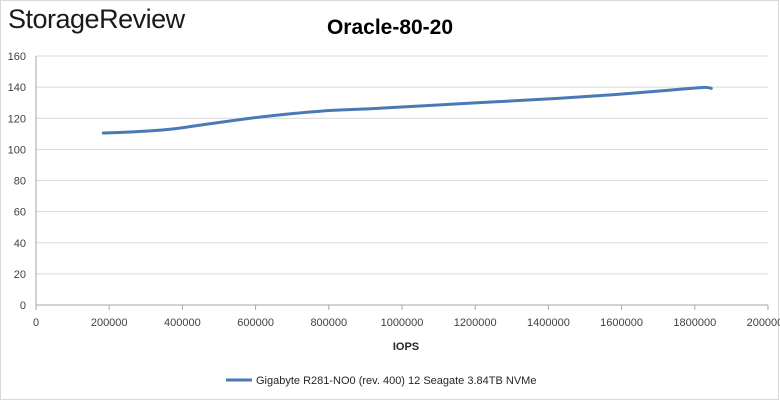 This screenshot has width=780, height=401. What do you see at coordinates (694, 323) in the screenshot?
I see `x-tick-label-9: 1800000` at bounding box center [694, 323].